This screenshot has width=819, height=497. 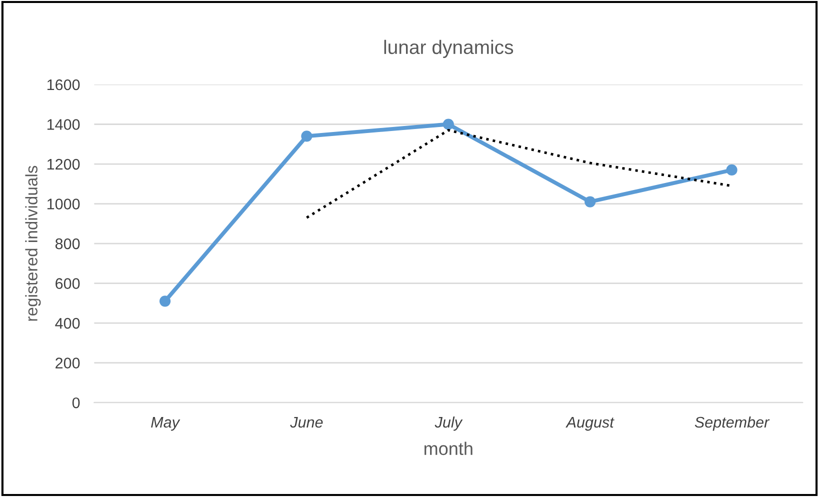 What do you see at coordinates (68, 363) in the screenshot?
I see `y-tick-label: 200` at bounding box center [68, 363].